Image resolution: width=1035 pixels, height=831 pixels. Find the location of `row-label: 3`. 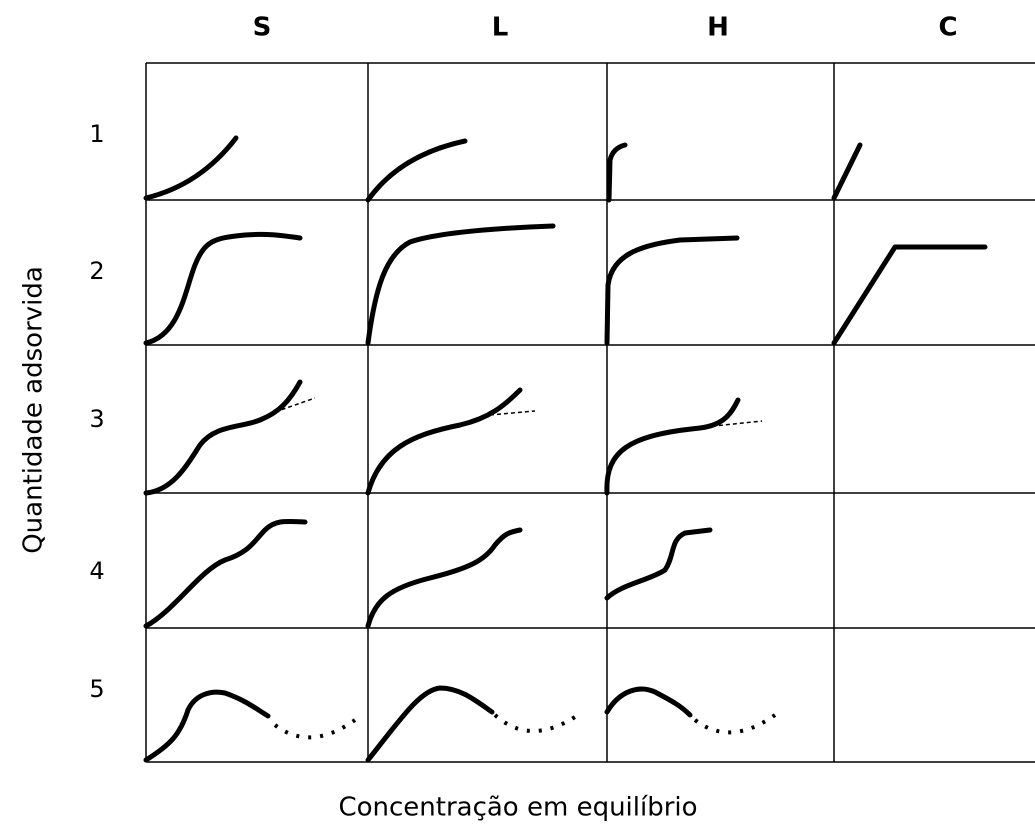

row-label: 3 is located at coordinates (96, 419).